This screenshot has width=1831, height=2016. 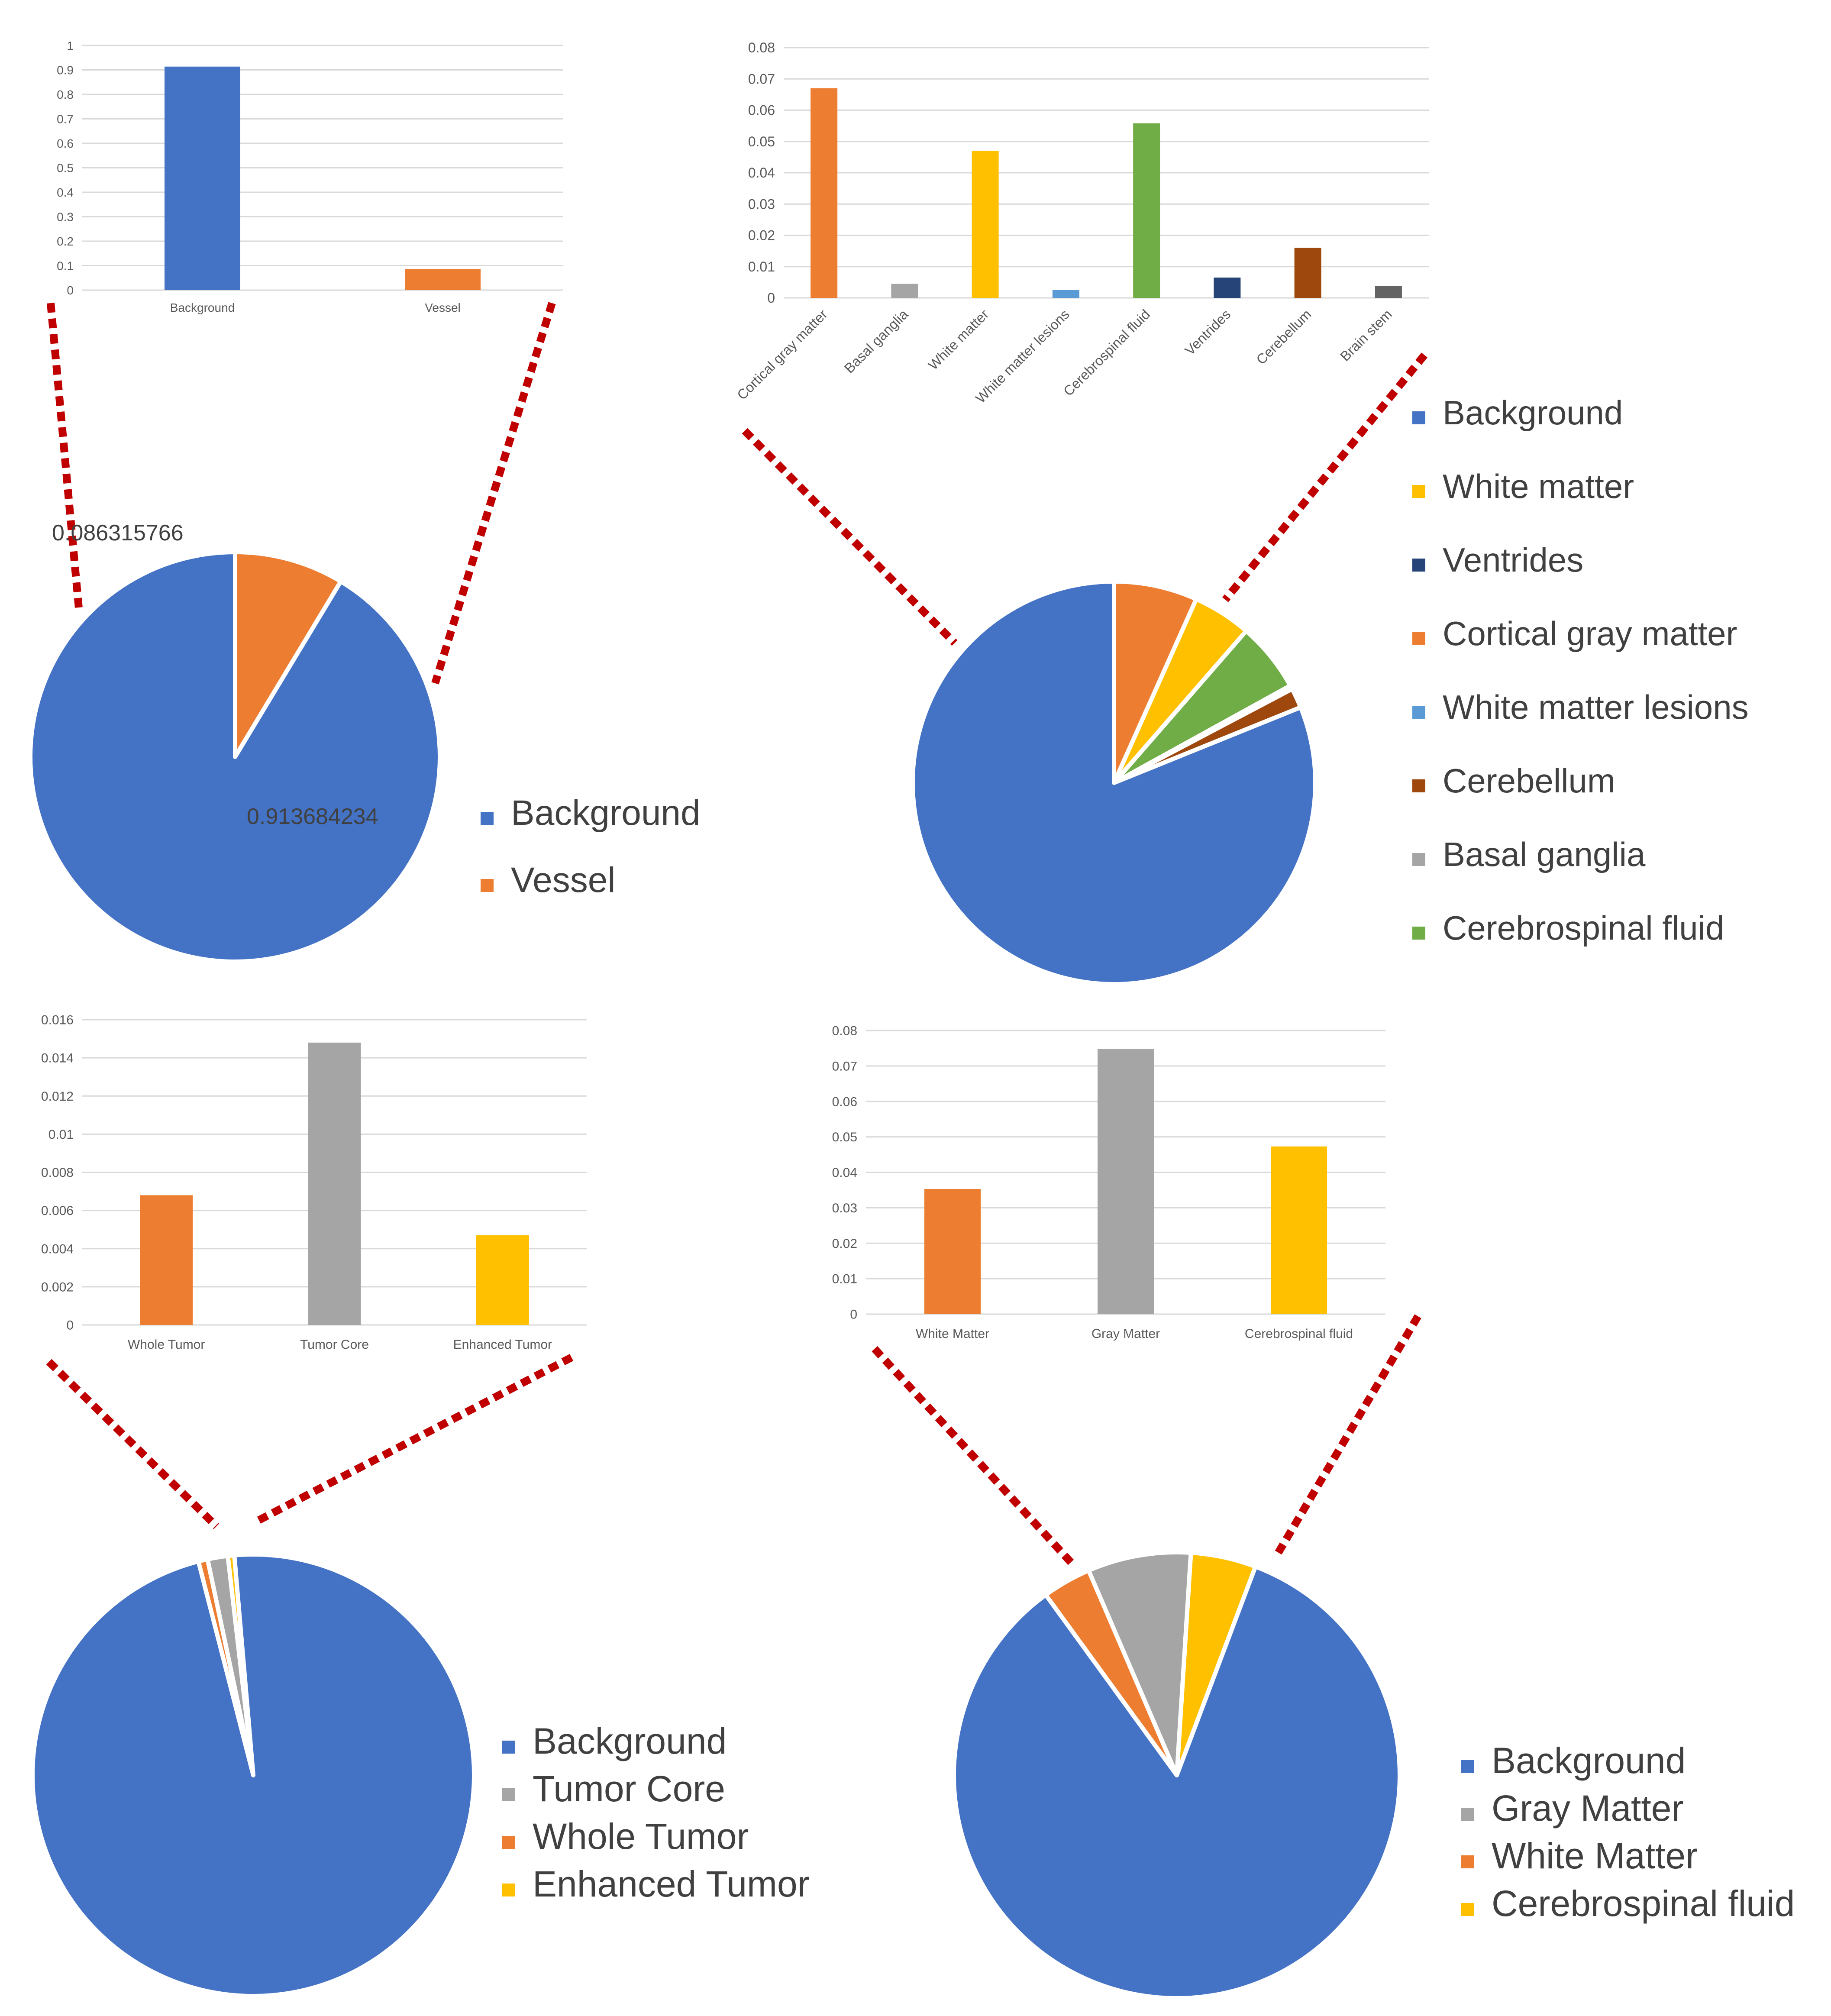 What do you see at coordinates (1366, 335) in the screenshot?
I see `x-tick-label: Brain stem` at bounding box center [1366, 335].